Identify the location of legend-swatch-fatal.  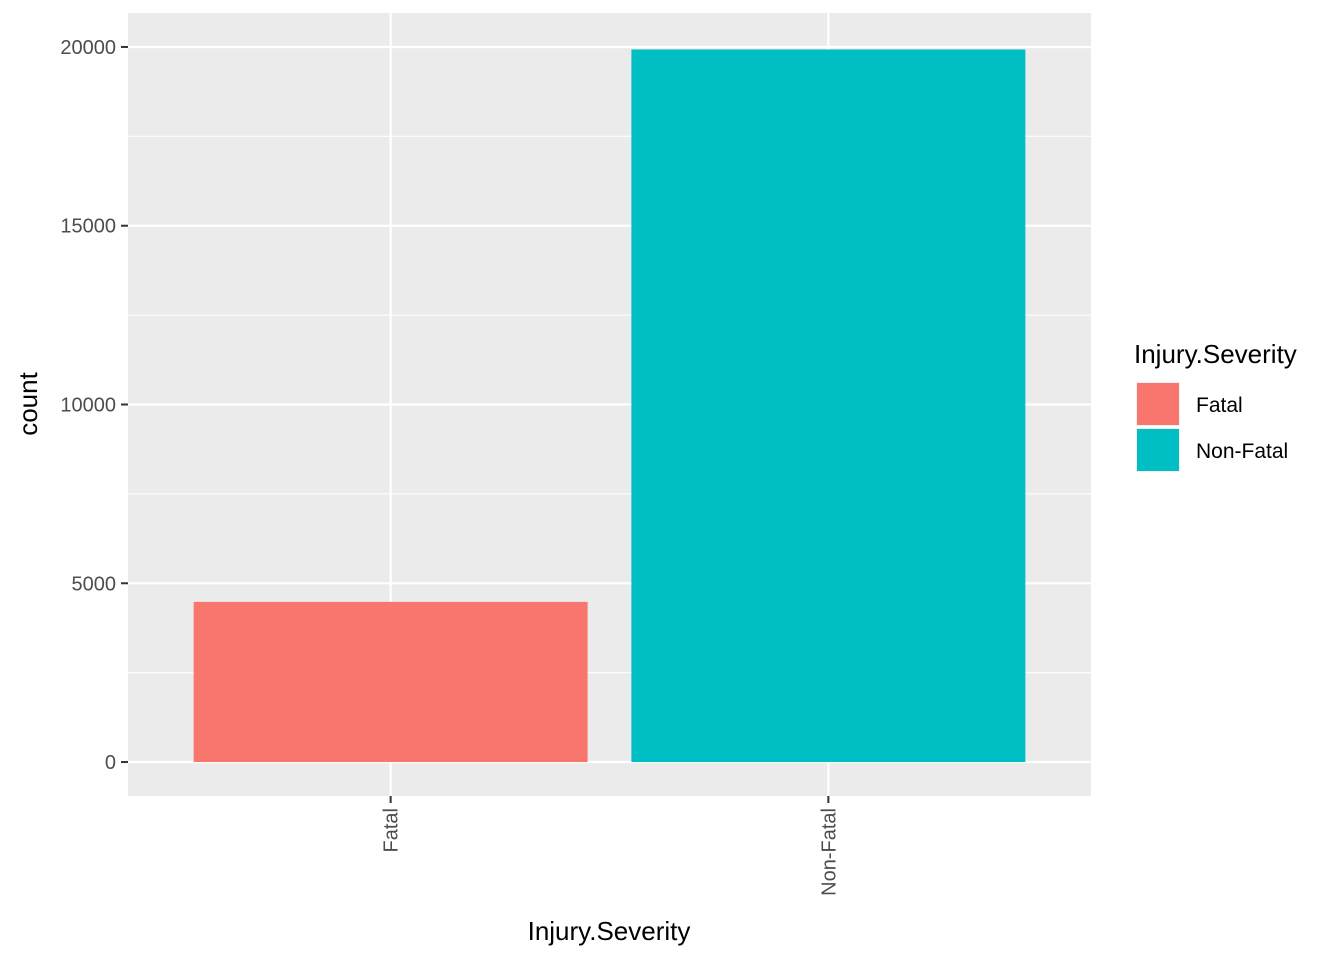
(1158, 404).